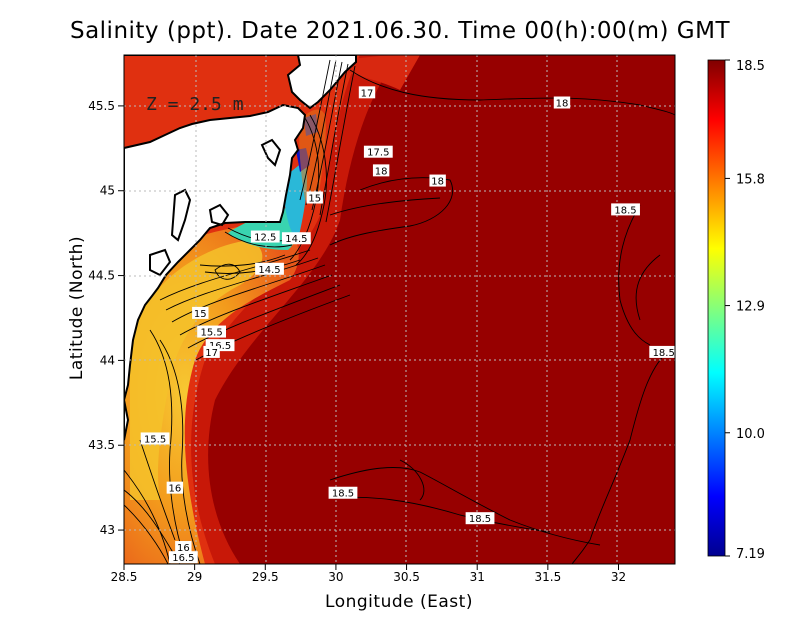 The image size is (800, 618). I want to click on x-tick-label: 28.5, so click(124, 577).